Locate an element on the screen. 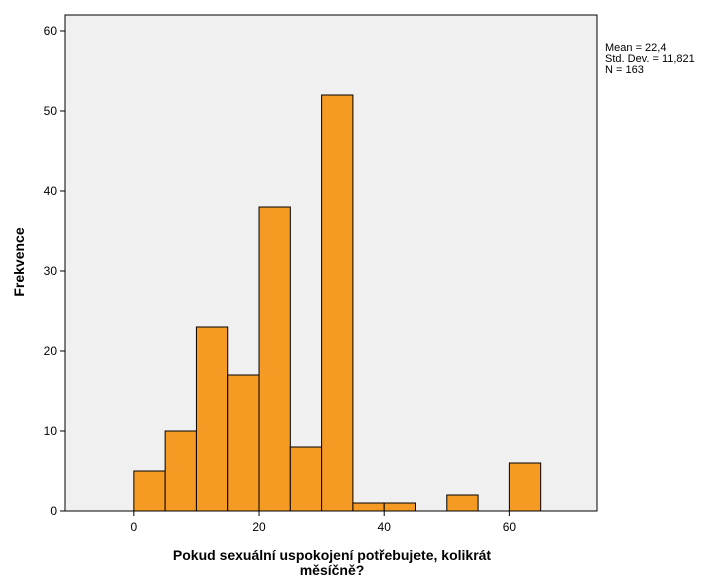 The image size is (722, 583). x-tick-label: 20 is located at coordinates (259, 527).